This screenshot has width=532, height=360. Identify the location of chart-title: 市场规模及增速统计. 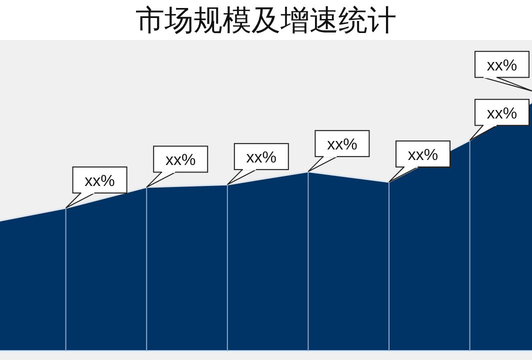
(266, 21).